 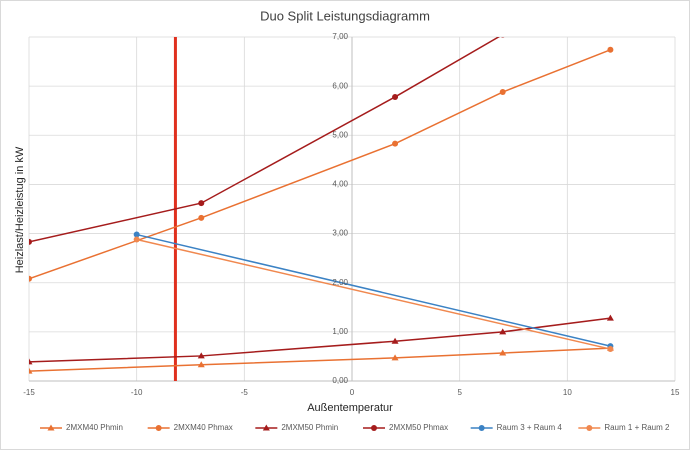 I want to click on legend-label: 2MXM40 Phmin, so click(x=94, y=427).